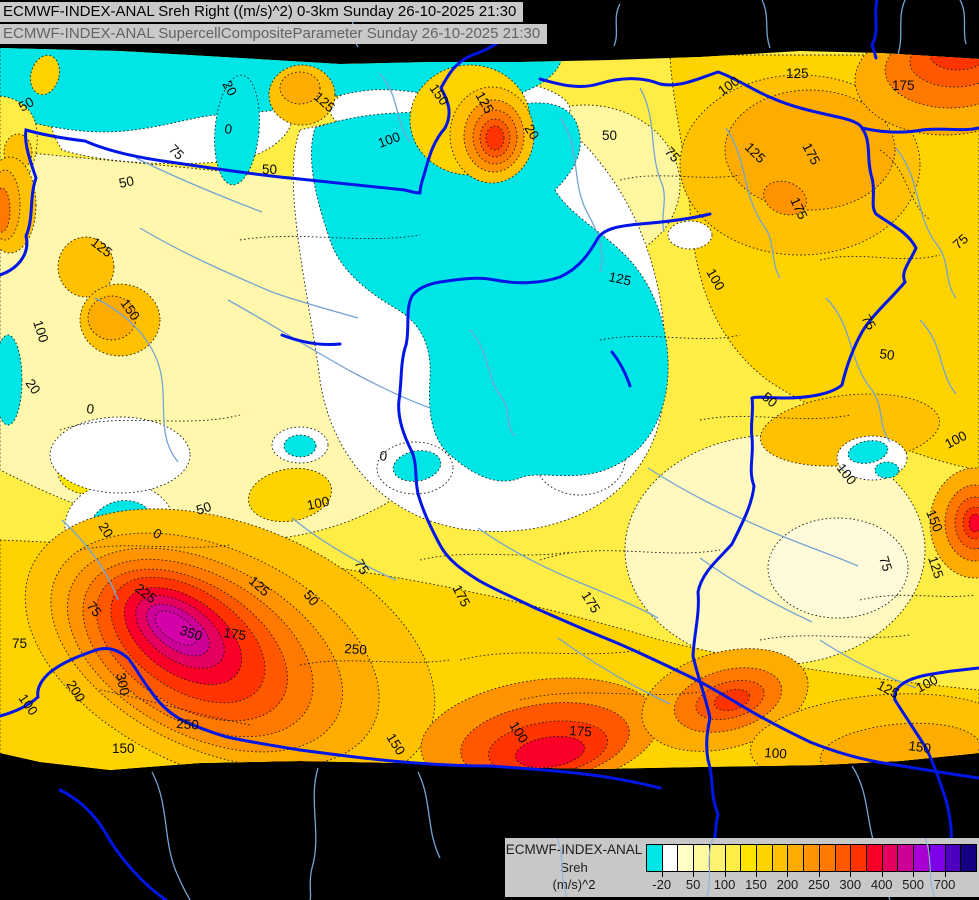 The width and height of the screenshot is (979, 900). I want to click on colorbar-tick-label: 700, so click(944, 884).